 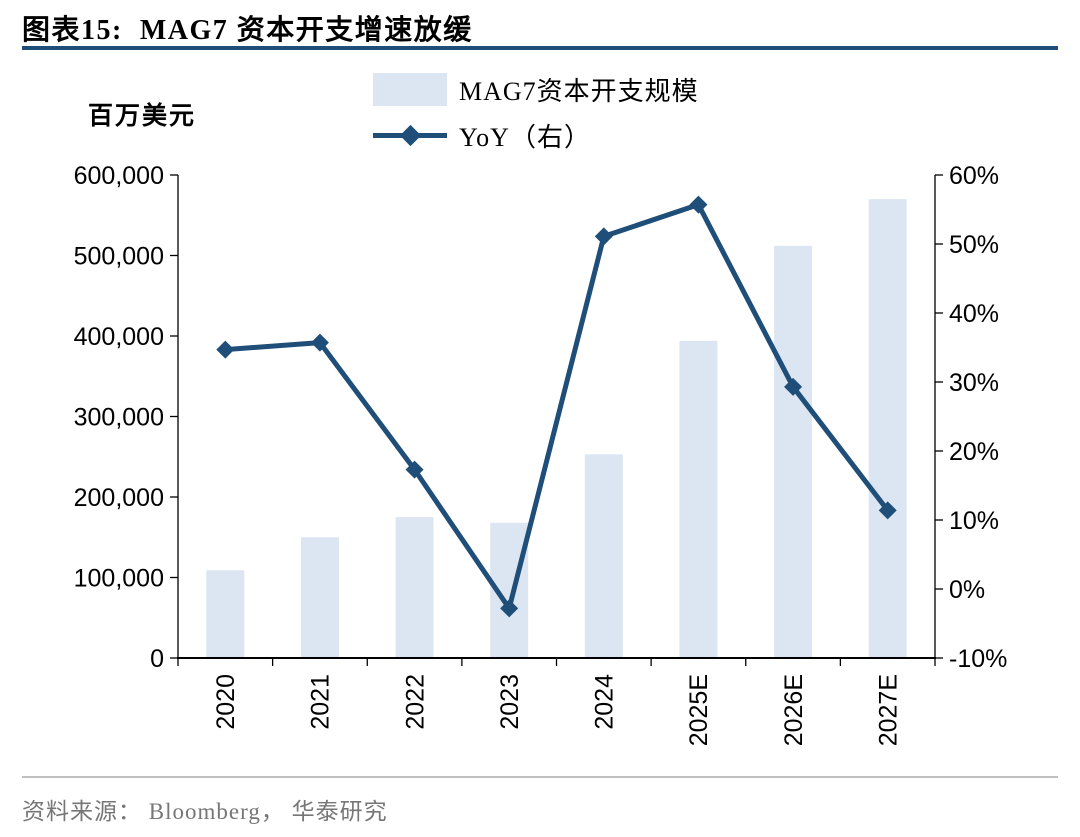 What do you see at coordinates (205, 811) in the screenshot?
I see `source-note: 资料来源： Bloomberg， 华泰研究` at bounding box center [205, 811].